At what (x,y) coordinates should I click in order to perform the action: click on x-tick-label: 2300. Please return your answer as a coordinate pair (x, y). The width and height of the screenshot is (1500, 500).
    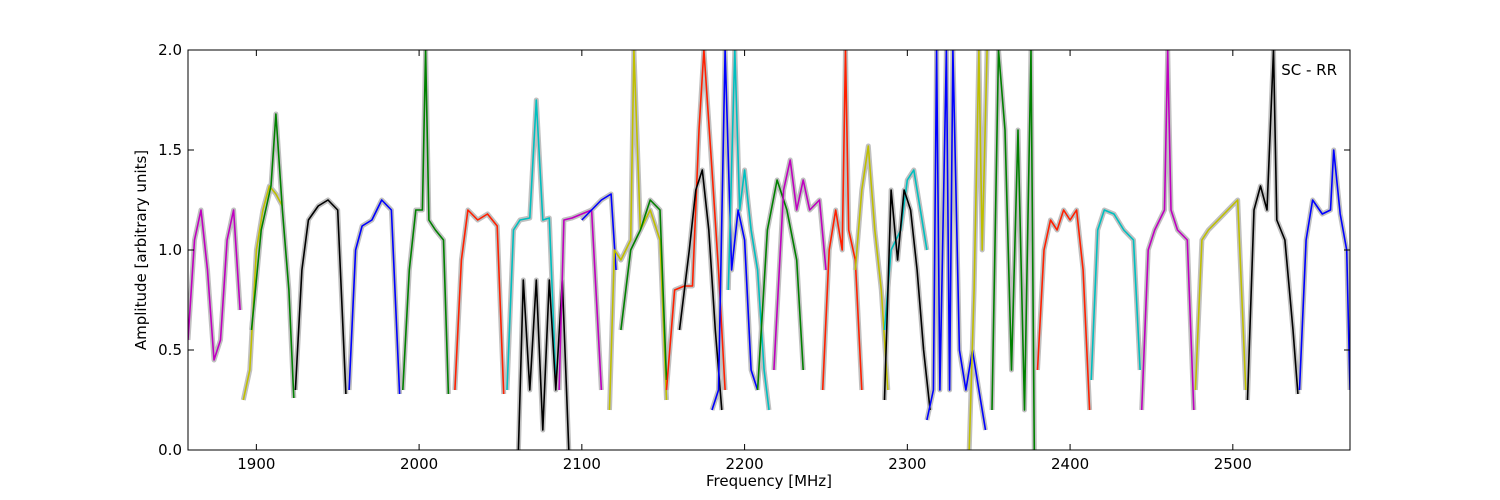
    Looking at the image, I should click on (907, 464).